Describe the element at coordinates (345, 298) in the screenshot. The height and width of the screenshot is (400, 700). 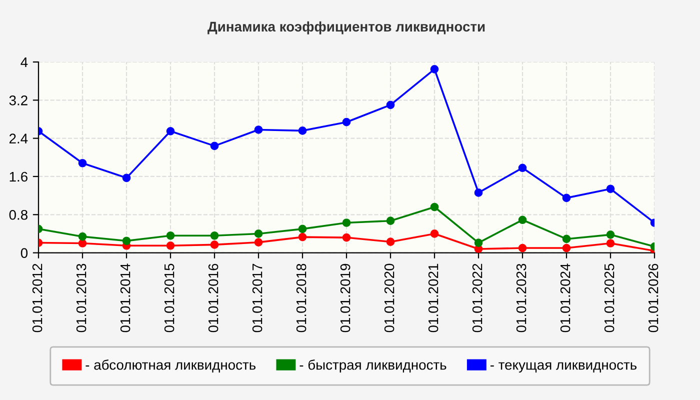
I see `x-tick-label: 01.01.2019` at that location.